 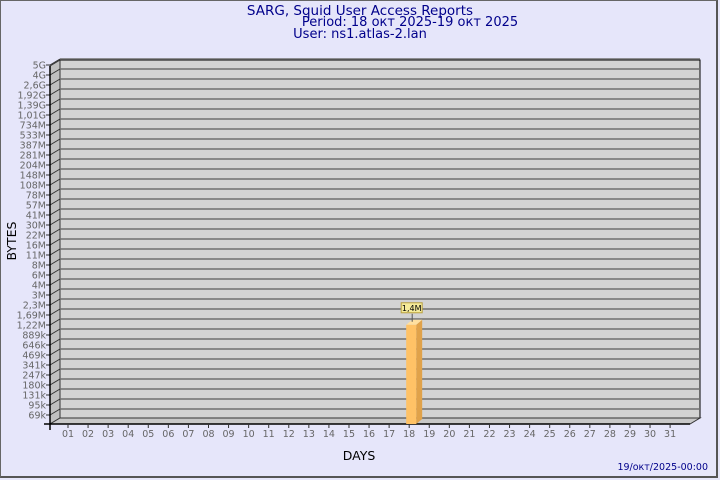 What do you see at coordinates (670, 434) in the screenshot?
I see `x-tick-label: 31` at bounding box center [670, 434].